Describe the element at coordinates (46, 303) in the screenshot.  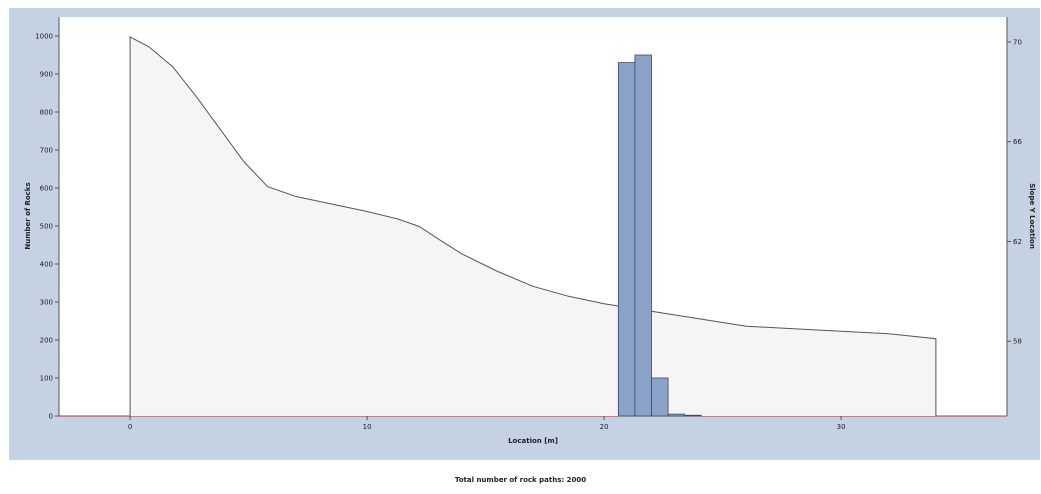
I see `y-tick-label: 300` at that location.